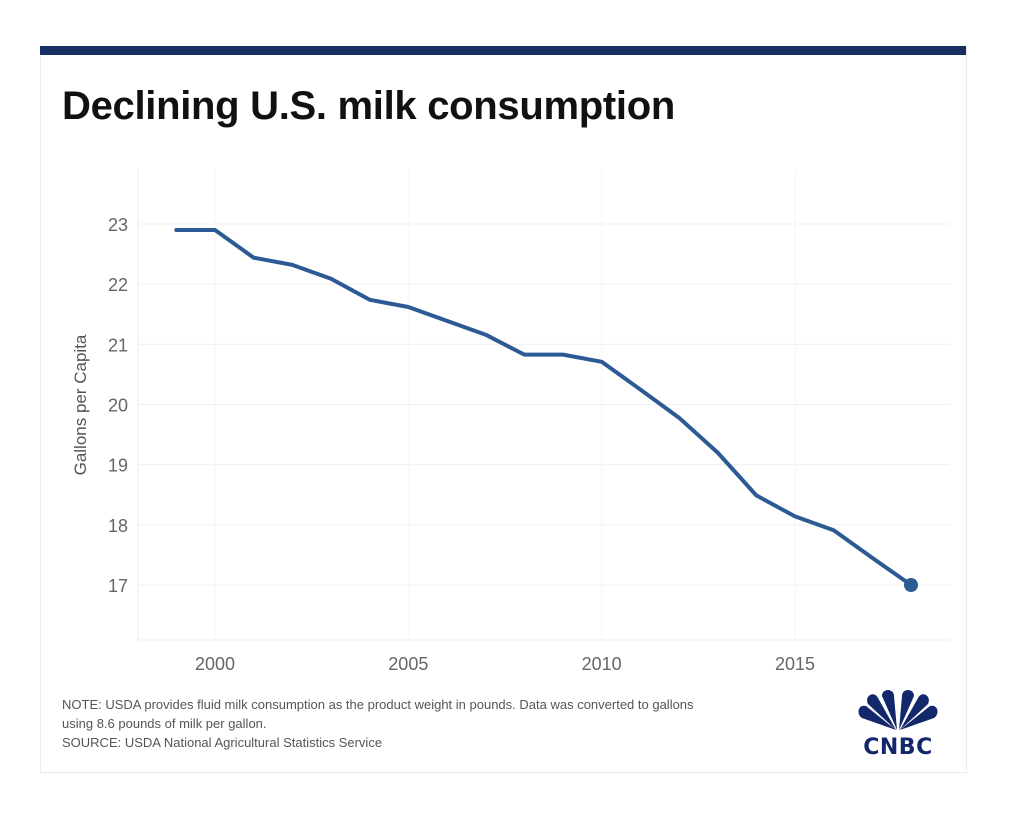 The image size is (1024, 819). I want to click on note-line-2: using 8.6 pounds of milk per gallon., so click(164, 723).